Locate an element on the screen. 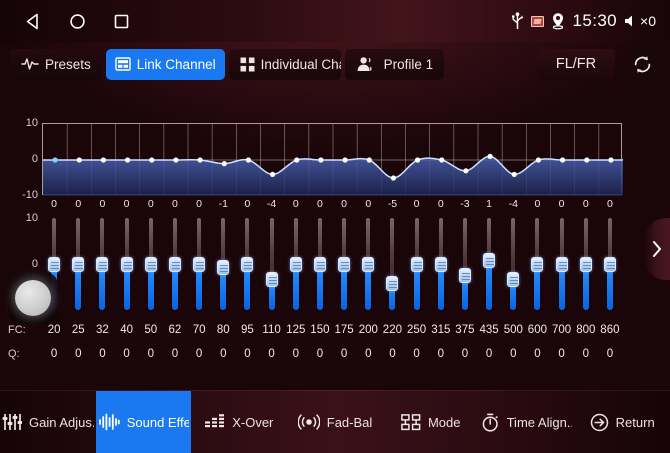  bottom-nav-time-align: Time Align.. is located at coordinates (527, 422).